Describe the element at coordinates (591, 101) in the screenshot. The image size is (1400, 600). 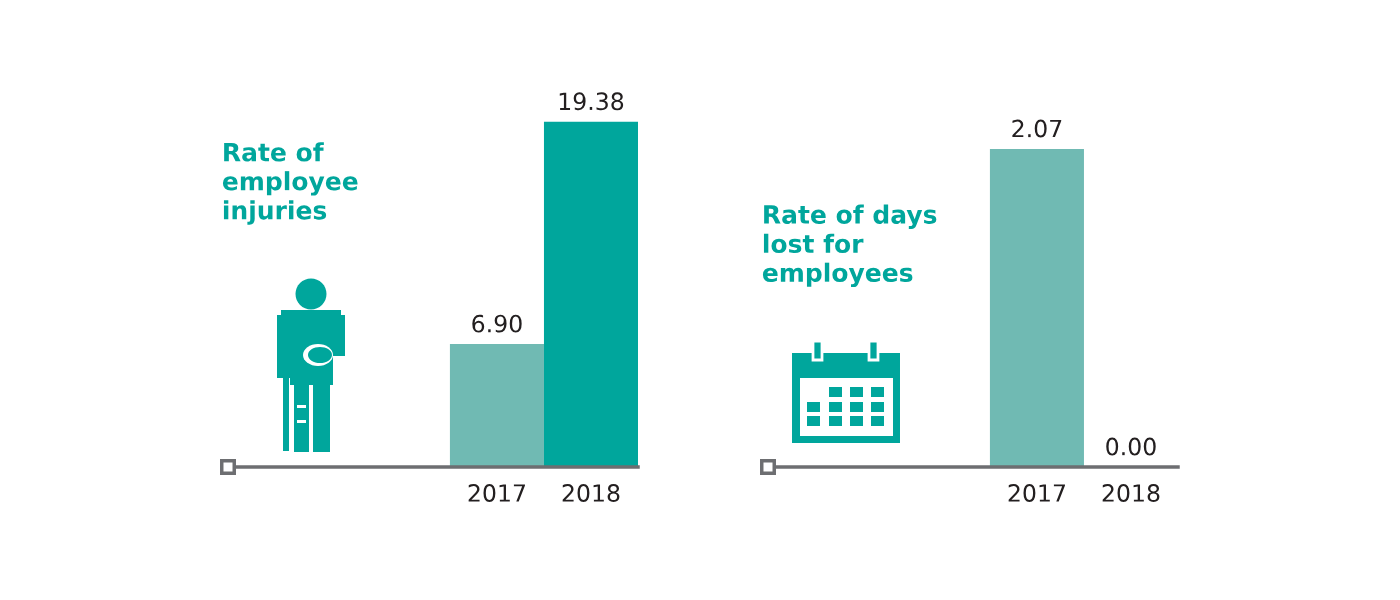
I see `data-label: 19.38` at that location.